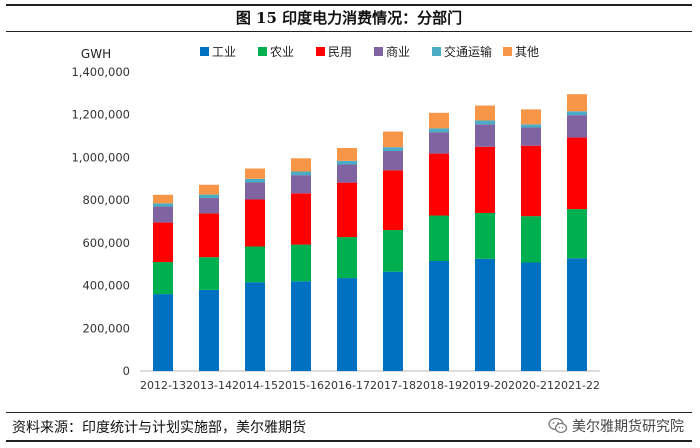 The width and height of the screenshot is (700, 448). Describe the element at coordinates (531, 181) in the screenshot. I see `bar-segment-2020-21-民用` at that location.